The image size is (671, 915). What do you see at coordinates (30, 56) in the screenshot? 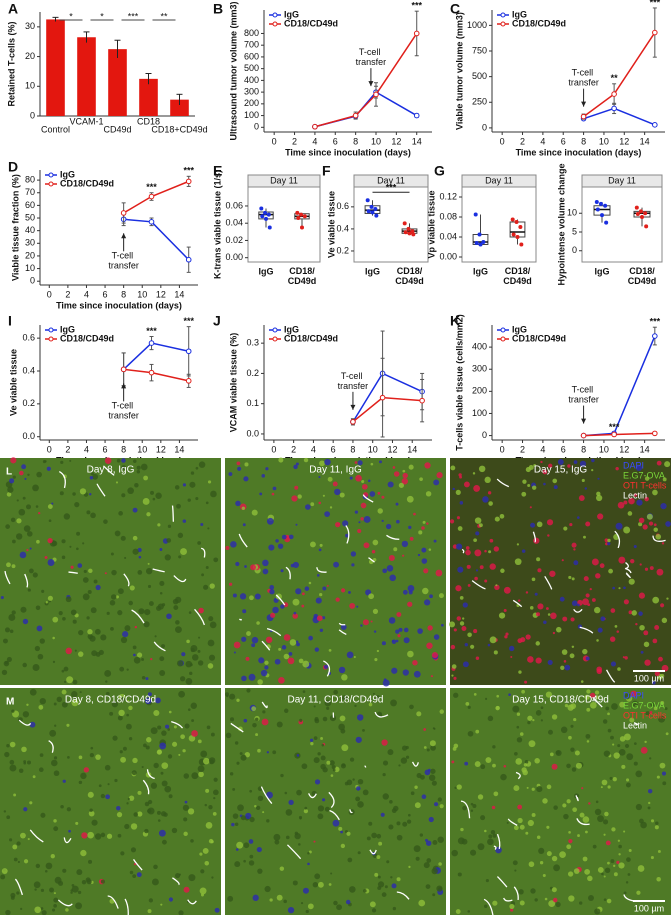
I see `y-tick-label: 20` at bounding box center [30, 56].